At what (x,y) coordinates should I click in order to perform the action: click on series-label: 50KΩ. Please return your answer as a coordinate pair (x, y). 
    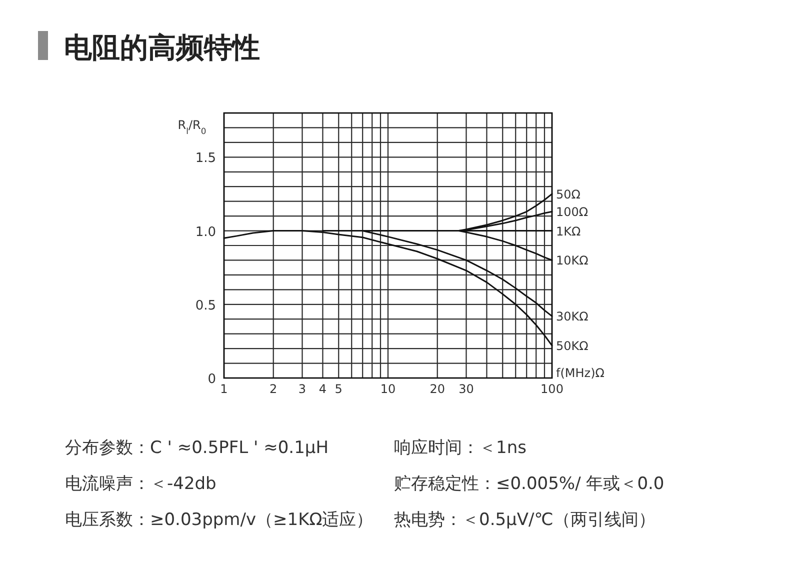
    Looking at the image, I should click on (572, 346).